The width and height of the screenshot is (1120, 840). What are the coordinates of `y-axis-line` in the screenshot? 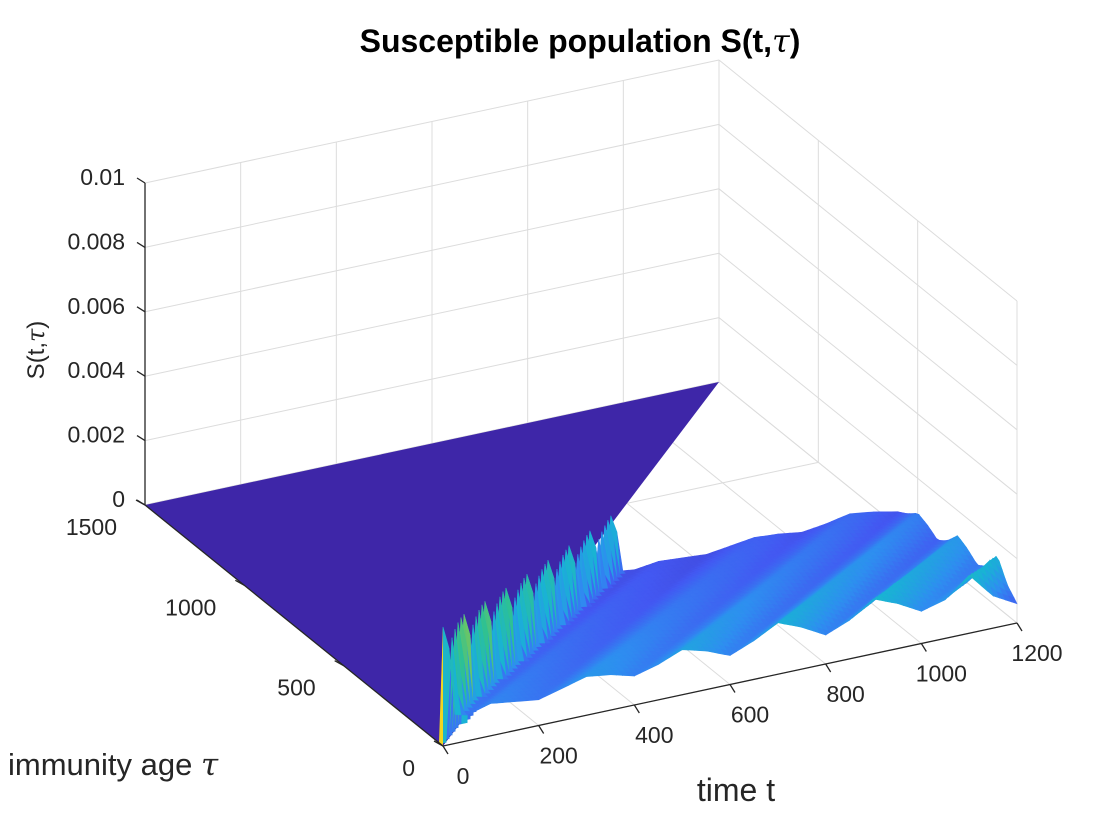 It's located at (294, 625).